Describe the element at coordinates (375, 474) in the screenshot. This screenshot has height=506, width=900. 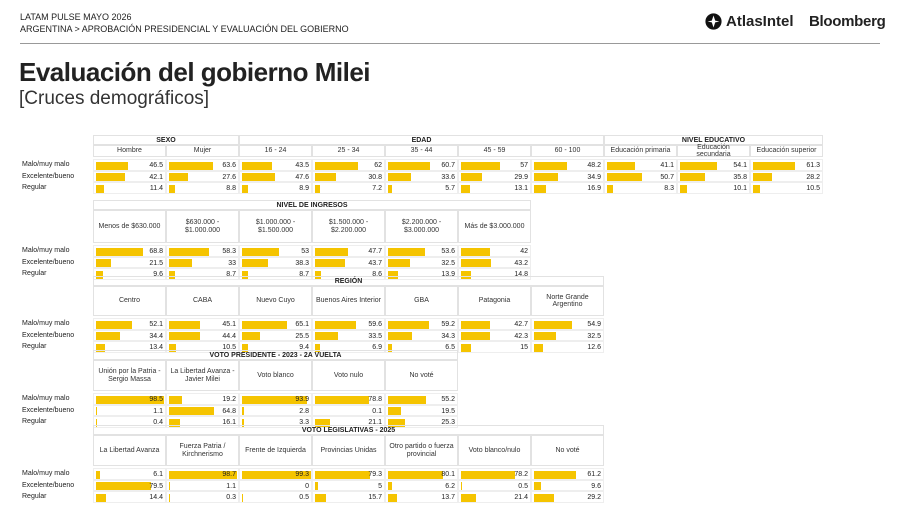
I see `value-label: 79.3` at that location.